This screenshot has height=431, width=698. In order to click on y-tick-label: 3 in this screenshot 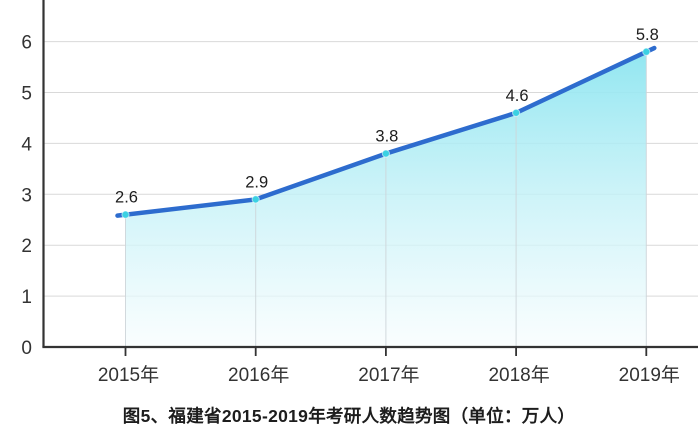, I will do `click(26, 195)`.